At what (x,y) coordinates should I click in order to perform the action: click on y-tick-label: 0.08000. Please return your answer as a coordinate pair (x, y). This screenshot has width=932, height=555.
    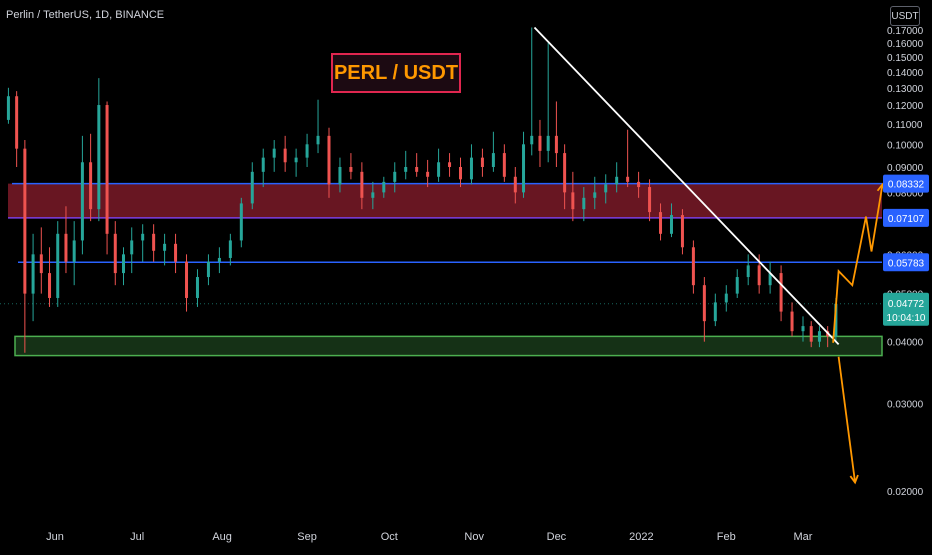
    Looking at the image, I should click on (905, 193).